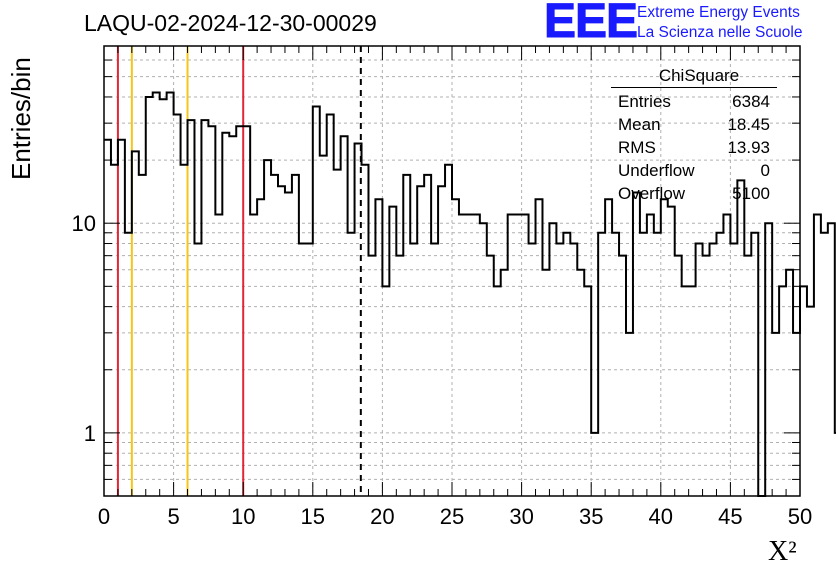  What do you see at coordinates (656, 170) in the screenshot?
I see `stats-label: Underflow` at bounding box center [656, 170].